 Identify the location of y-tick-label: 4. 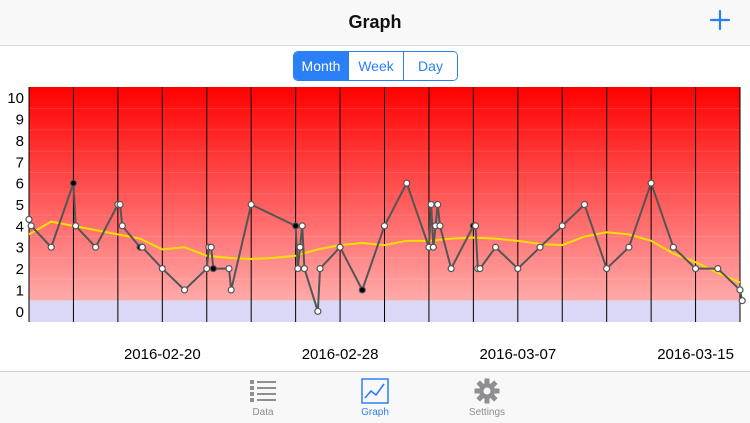
(20, 226).